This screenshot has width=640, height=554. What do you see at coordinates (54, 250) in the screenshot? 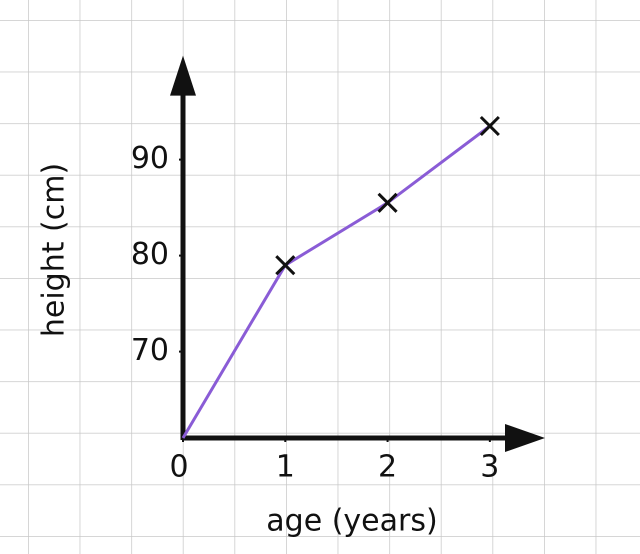
I see `y-axis-label: height (cm)` at bounding box center [54, 250].